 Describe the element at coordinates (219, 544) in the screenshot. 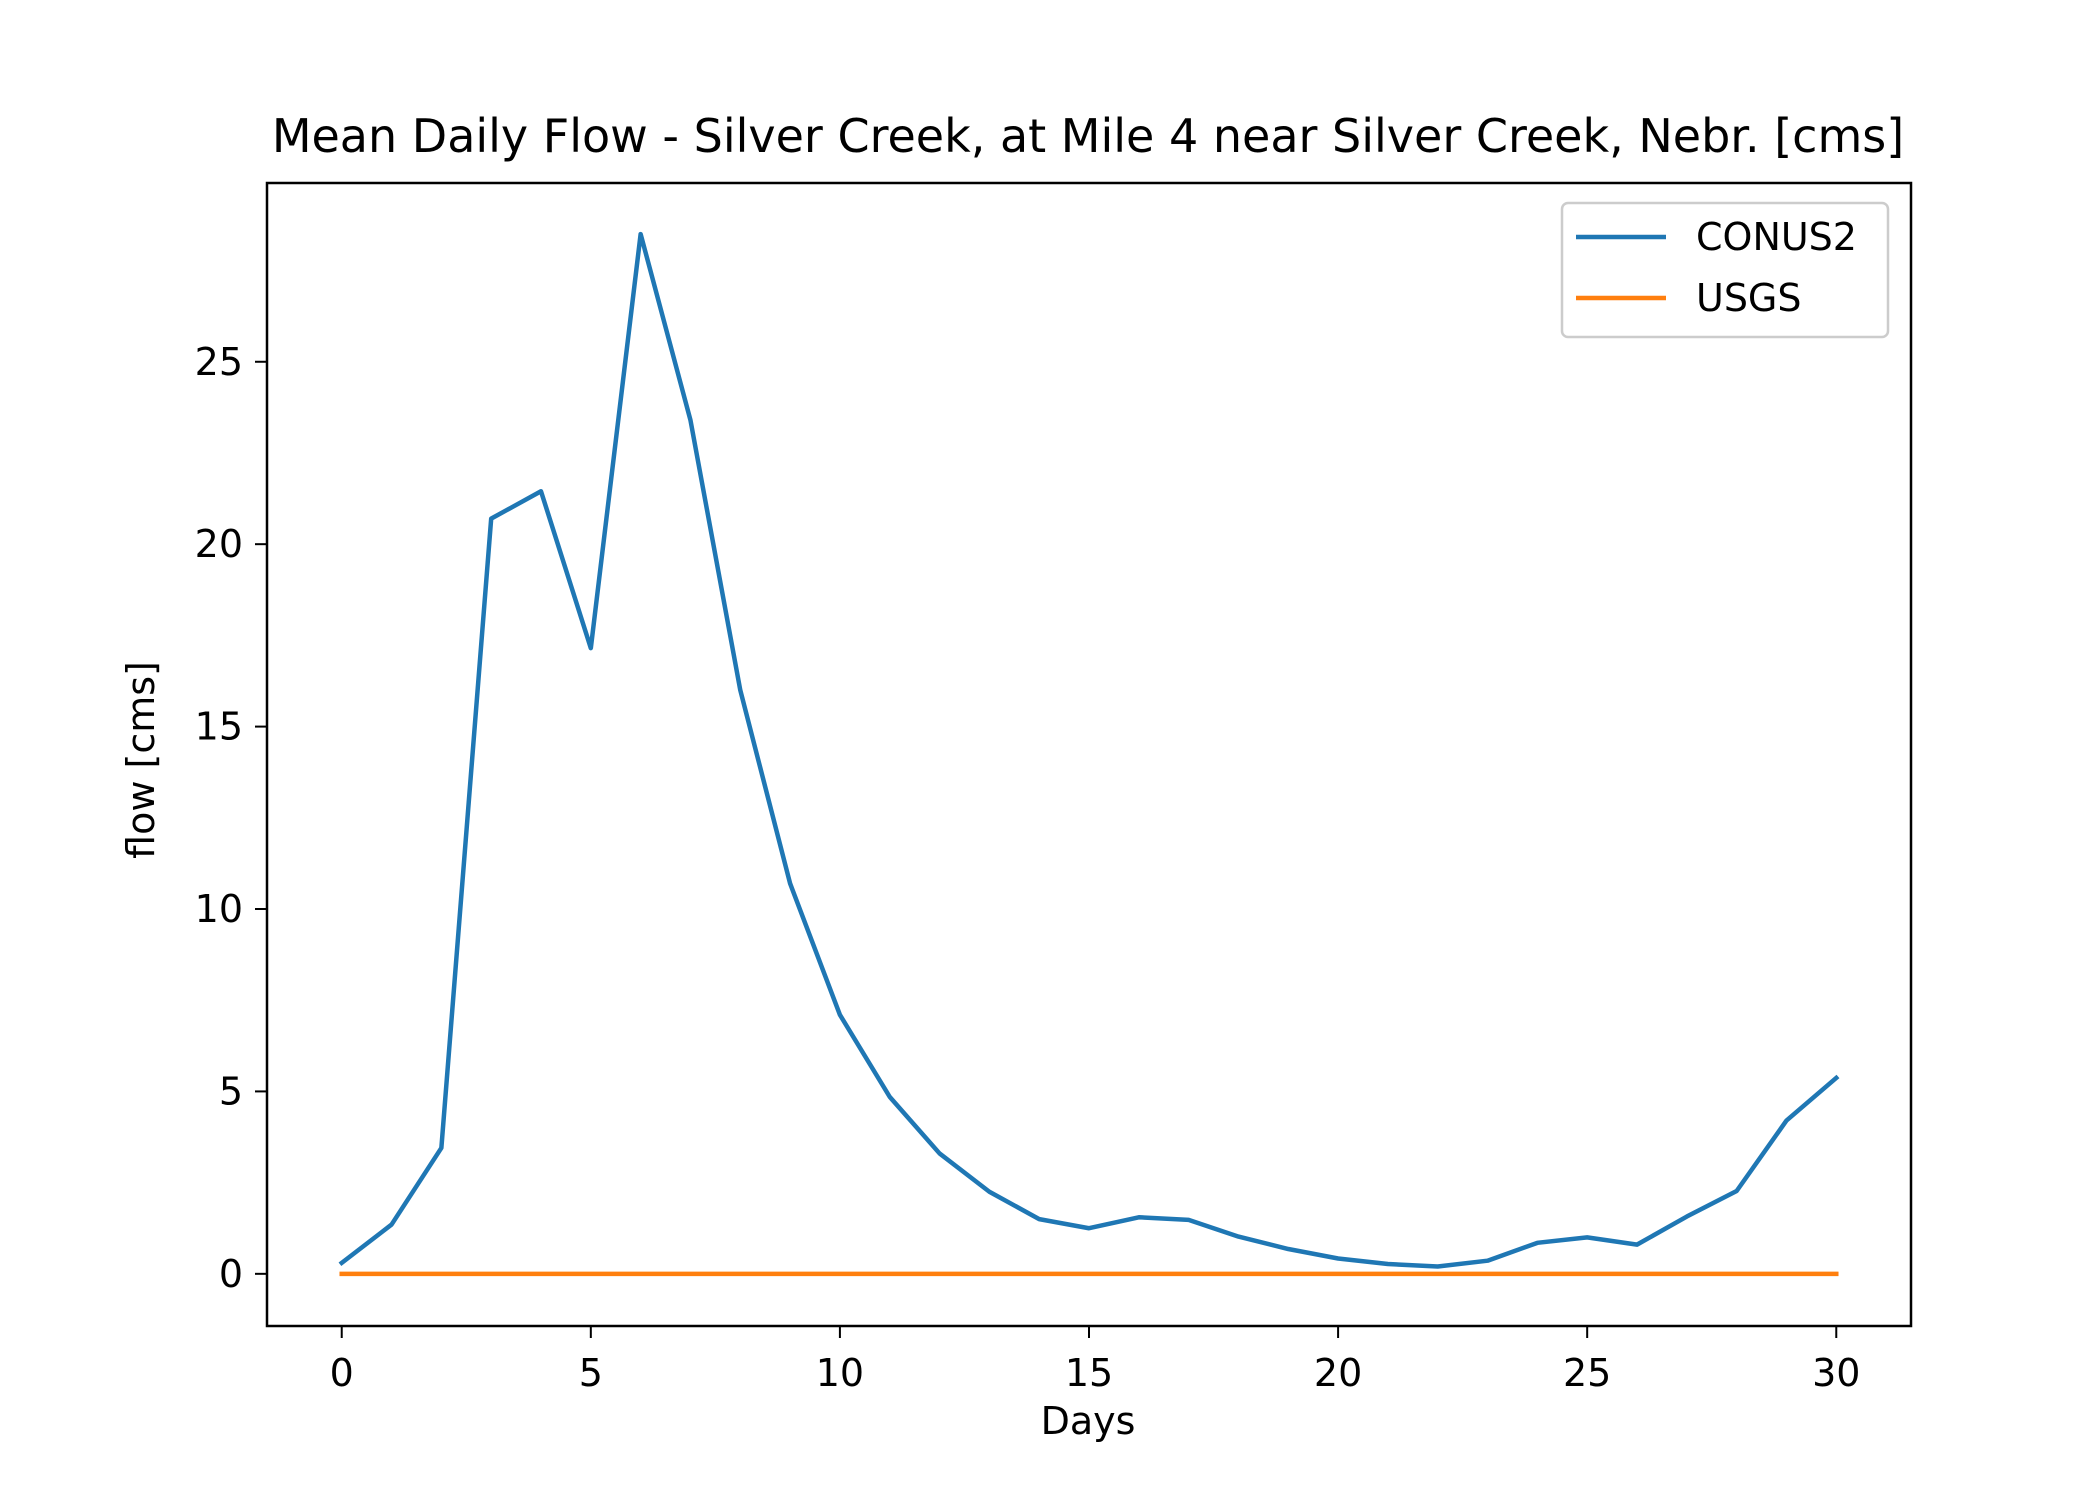

I see `y-tick-label: 20` at that location.